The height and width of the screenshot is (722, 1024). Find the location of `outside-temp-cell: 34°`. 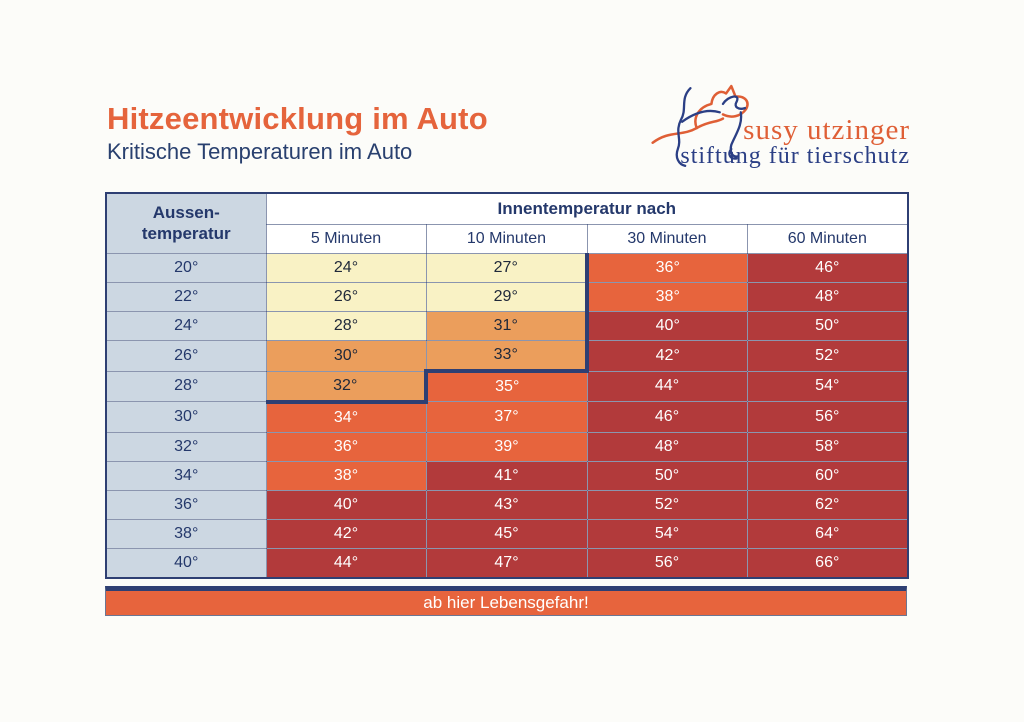

outside-temp-cell: 34° is located at coordinates (186, 475).